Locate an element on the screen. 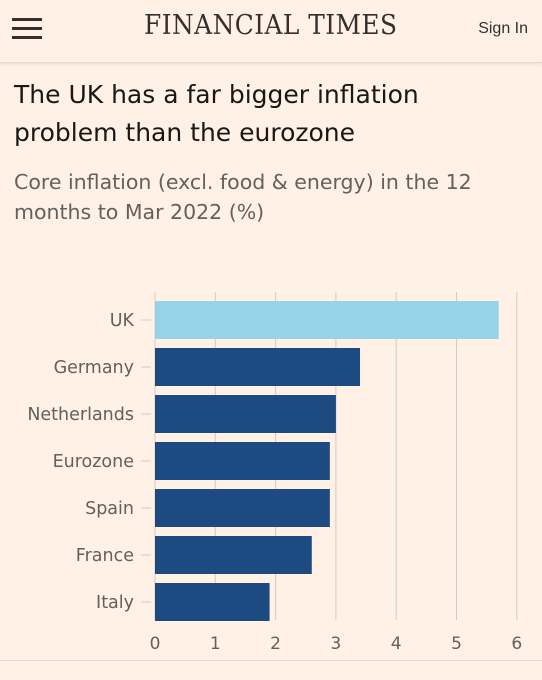 The image size is (542, 680). hamburger-menu-icon is located at coordinates (27, 29).